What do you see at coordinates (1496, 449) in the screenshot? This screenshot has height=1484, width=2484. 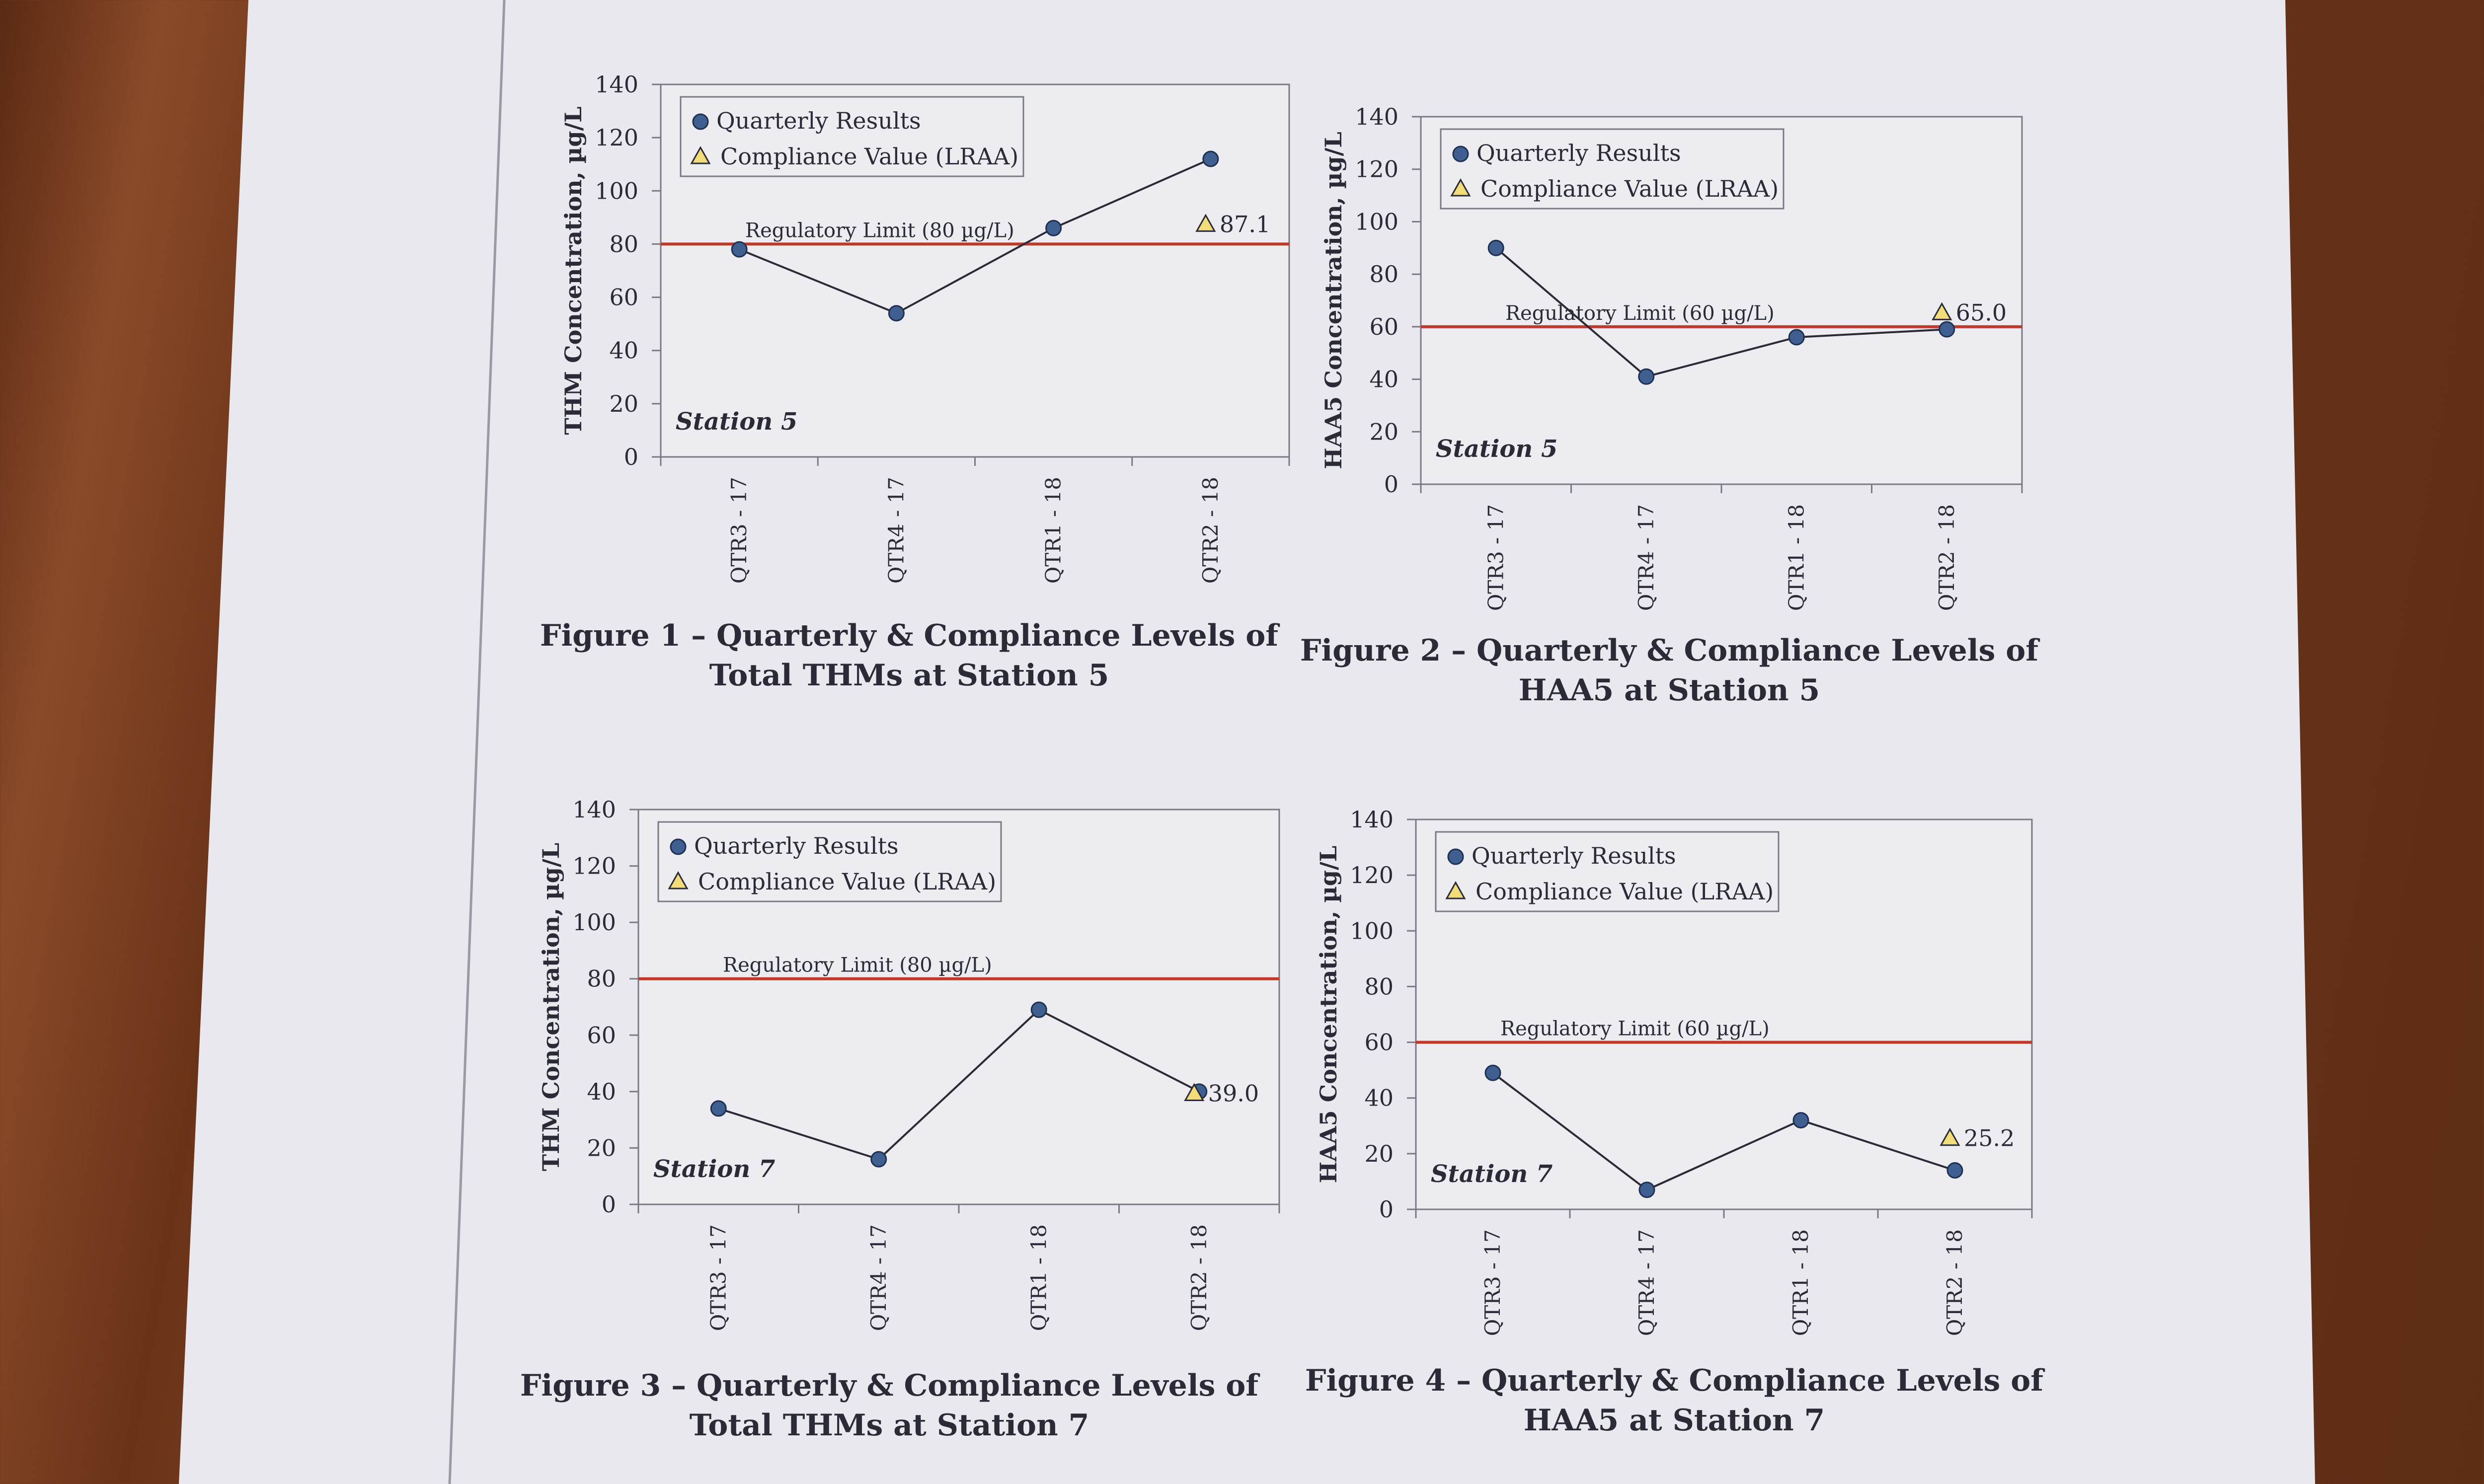 I see `station-label: Station 5` at bounding box center [1496, 449].